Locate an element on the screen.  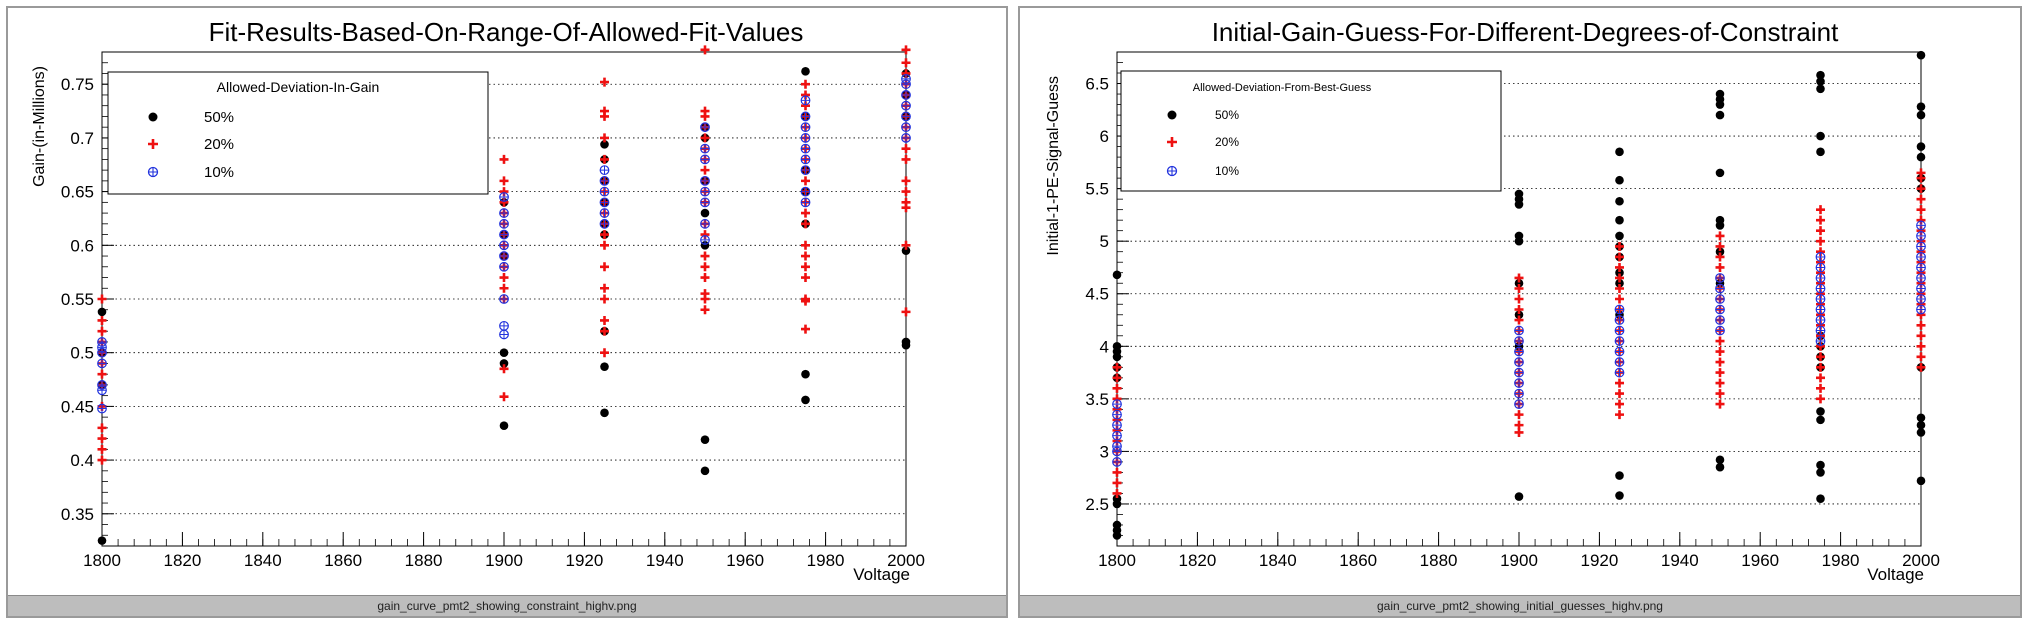
x-tick-label: 1860 is located at coordinates (343, 560).